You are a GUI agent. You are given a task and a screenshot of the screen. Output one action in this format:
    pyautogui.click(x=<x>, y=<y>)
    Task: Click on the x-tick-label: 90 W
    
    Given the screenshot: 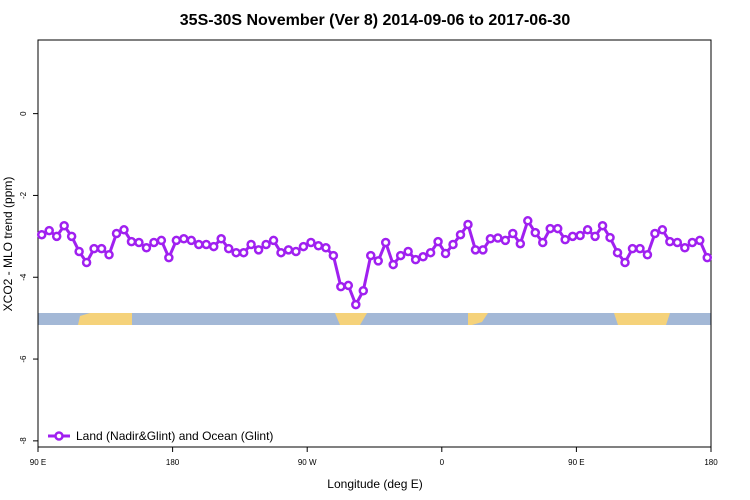 What is the action you would take?
    pyautogui.click(x=307, y=462)
    